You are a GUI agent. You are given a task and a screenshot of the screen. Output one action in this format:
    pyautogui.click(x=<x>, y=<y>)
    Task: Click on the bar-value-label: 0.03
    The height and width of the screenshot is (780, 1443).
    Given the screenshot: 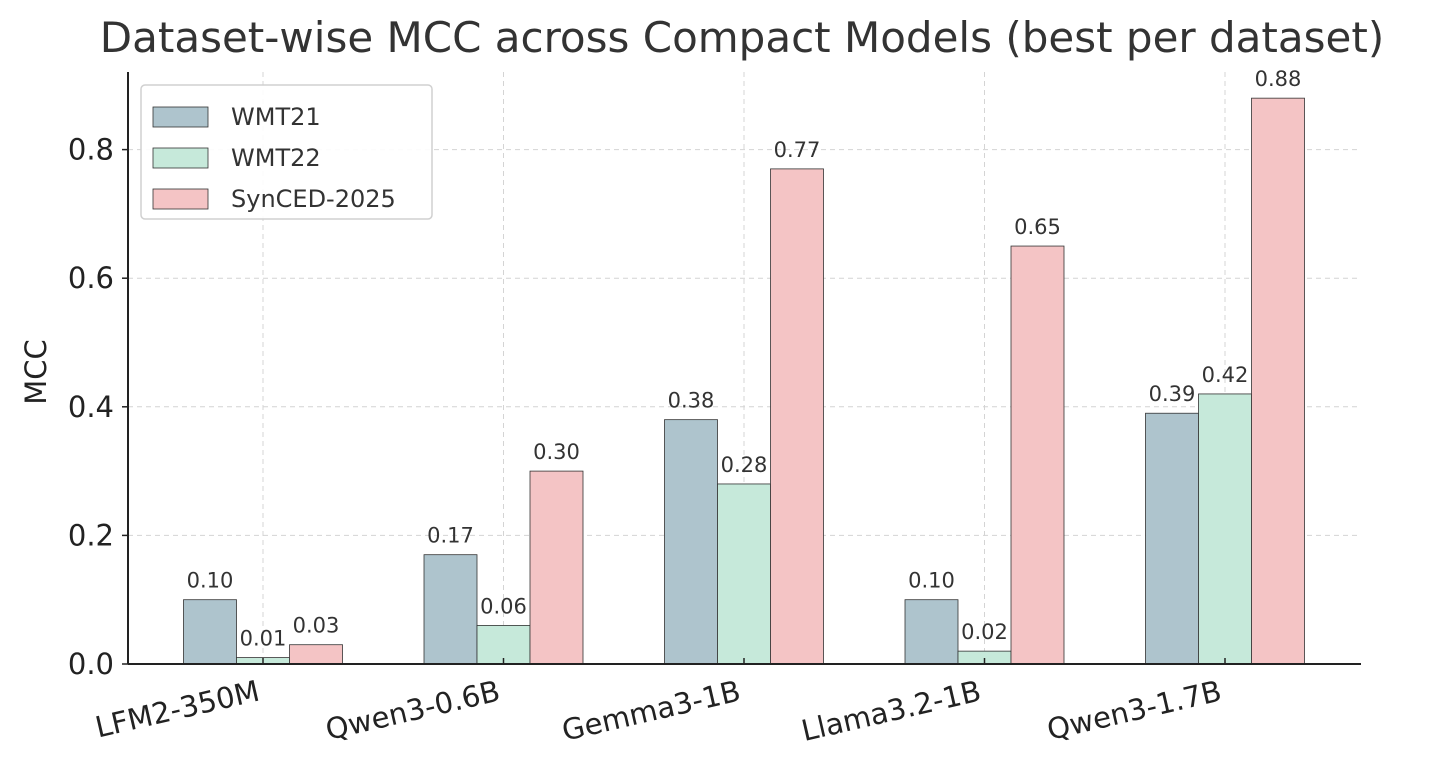 What is the action you would take?
    pyautogui.click(x=316, y=626)
    